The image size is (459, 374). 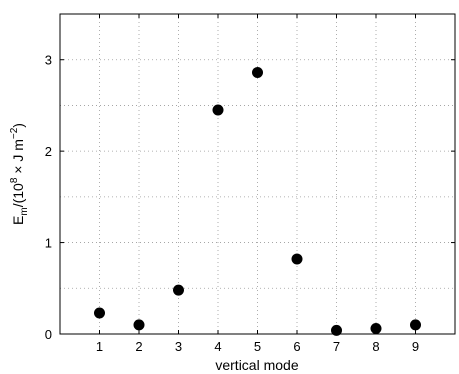 What do you see at coordinates (99, 346) in the screenshot?
I see `x-tick-label: 1` at bounding box center [99, 346].